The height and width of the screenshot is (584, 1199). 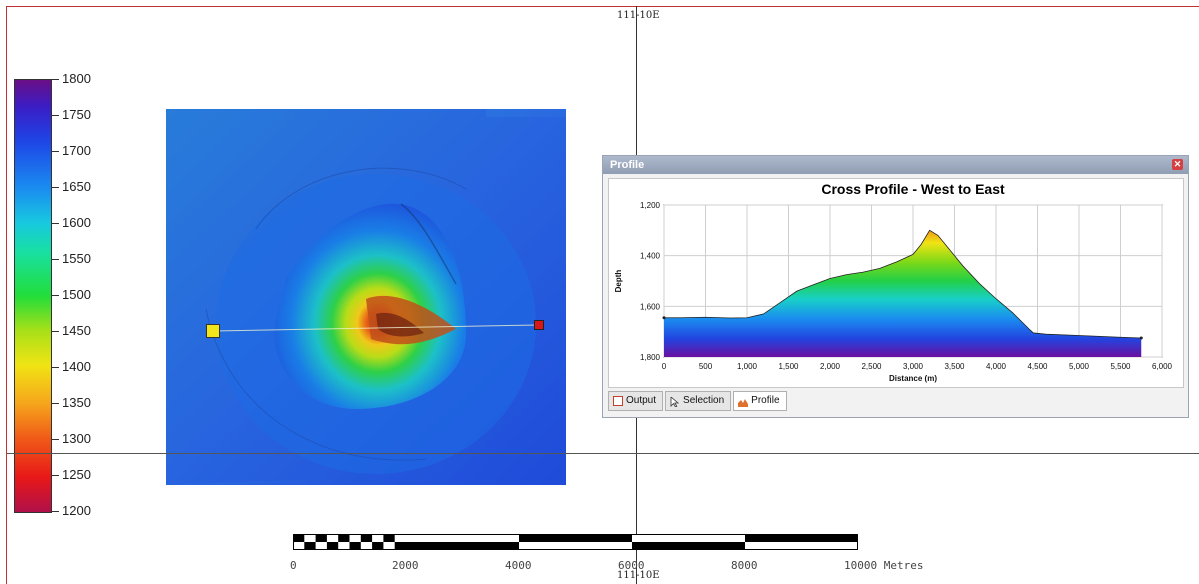 What do you see at coordinates (76, 150) in the screenshot?
I see `legend-label: 1700` at bounding box center [76, 150].